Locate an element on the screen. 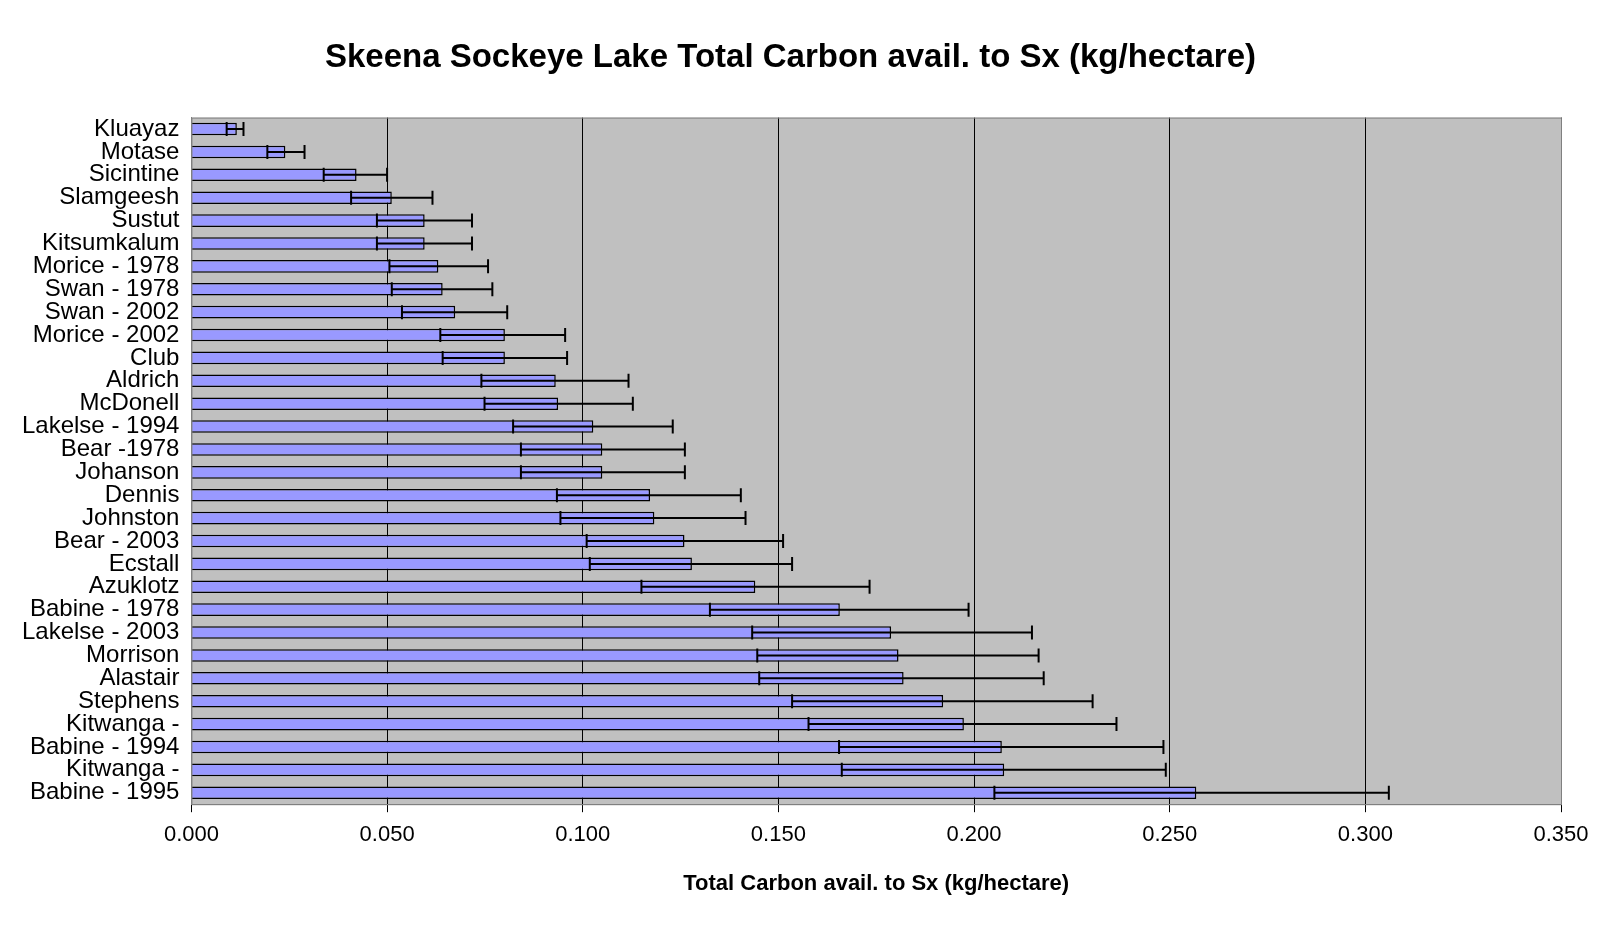 This screenshot has width=1621, height=931. y-tick-label: Kitwanga - is located at coordinates (123, 768).